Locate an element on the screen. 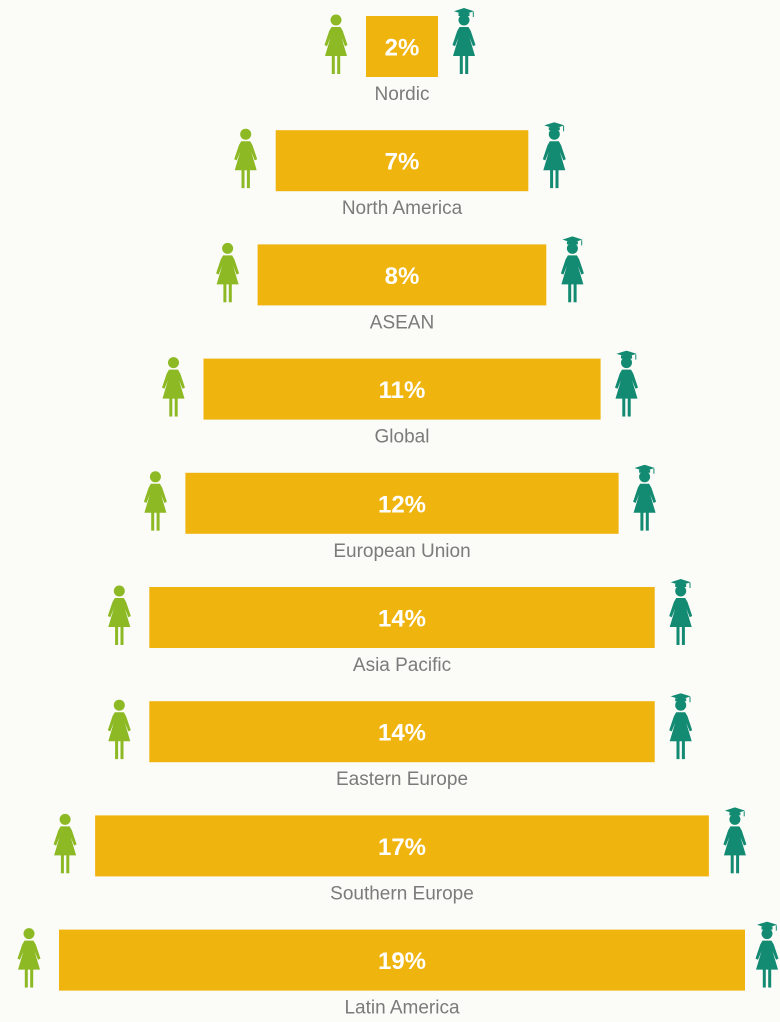 Image resolution: width=780 pixels, height=1022 pixels. category-label: Nordic is located at coordinates (402, 94).